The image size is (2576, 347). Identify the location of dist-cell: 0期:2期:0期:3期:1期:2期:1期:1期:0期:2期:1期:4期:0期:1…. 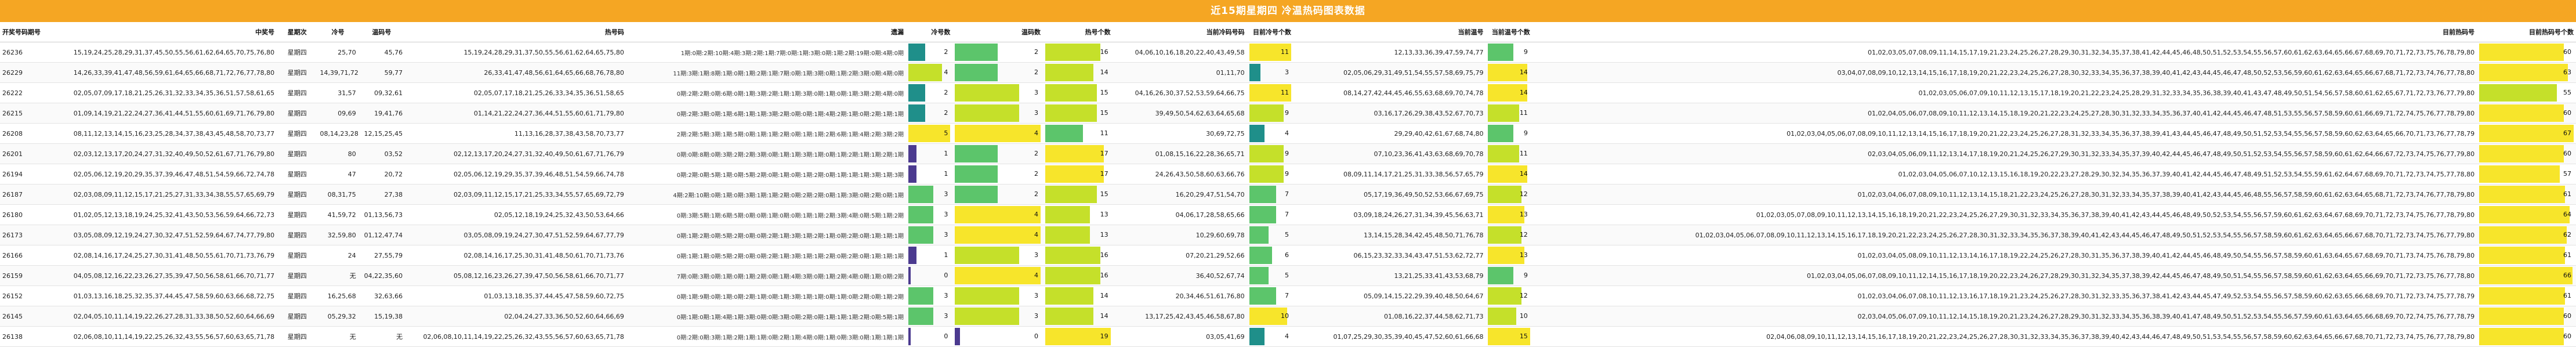
(766, 336).